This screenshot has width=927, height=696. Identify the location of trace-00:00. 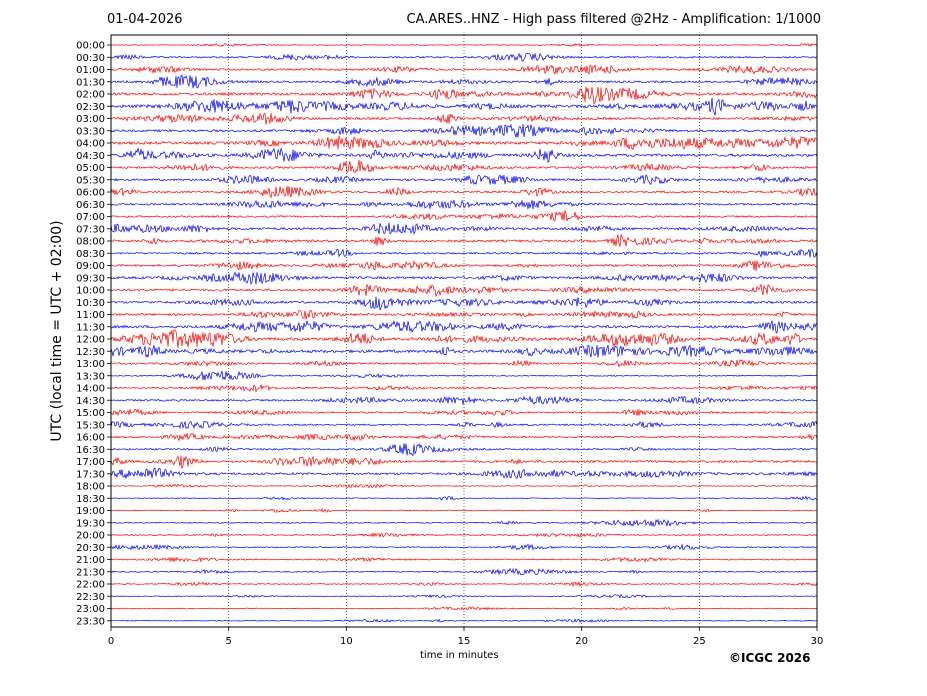
(464, 45).